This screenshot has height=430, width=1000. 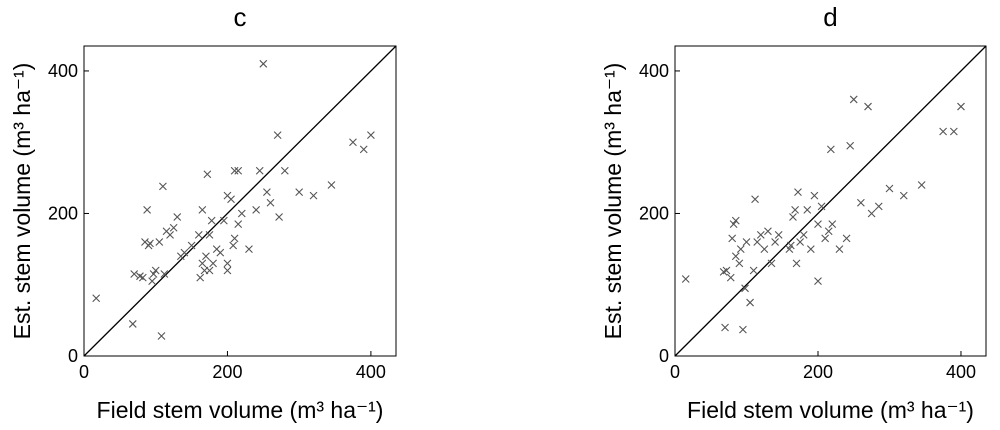 I want to click on y-axis-label: Est. stem volume (m³ ha⁻¹), so click(x=22, y=201).